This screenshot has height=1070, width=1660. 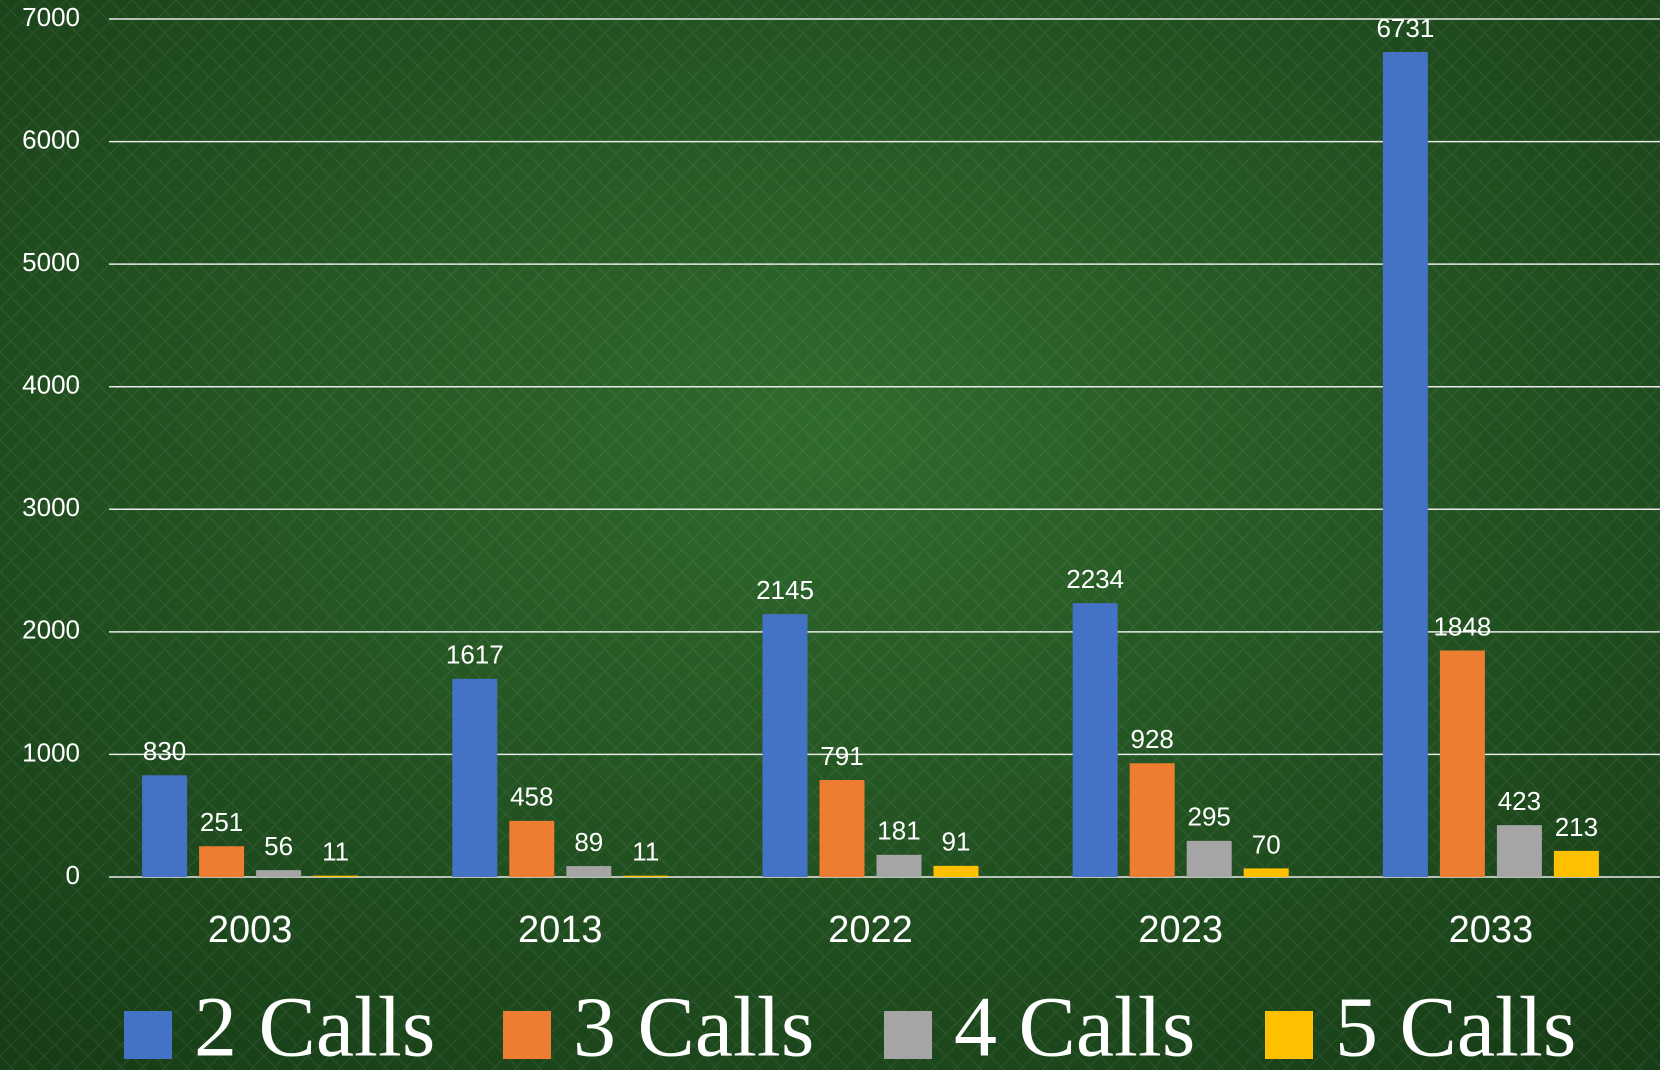 I want to click on y-tick-label: 3000, so click(x=51, y=507).